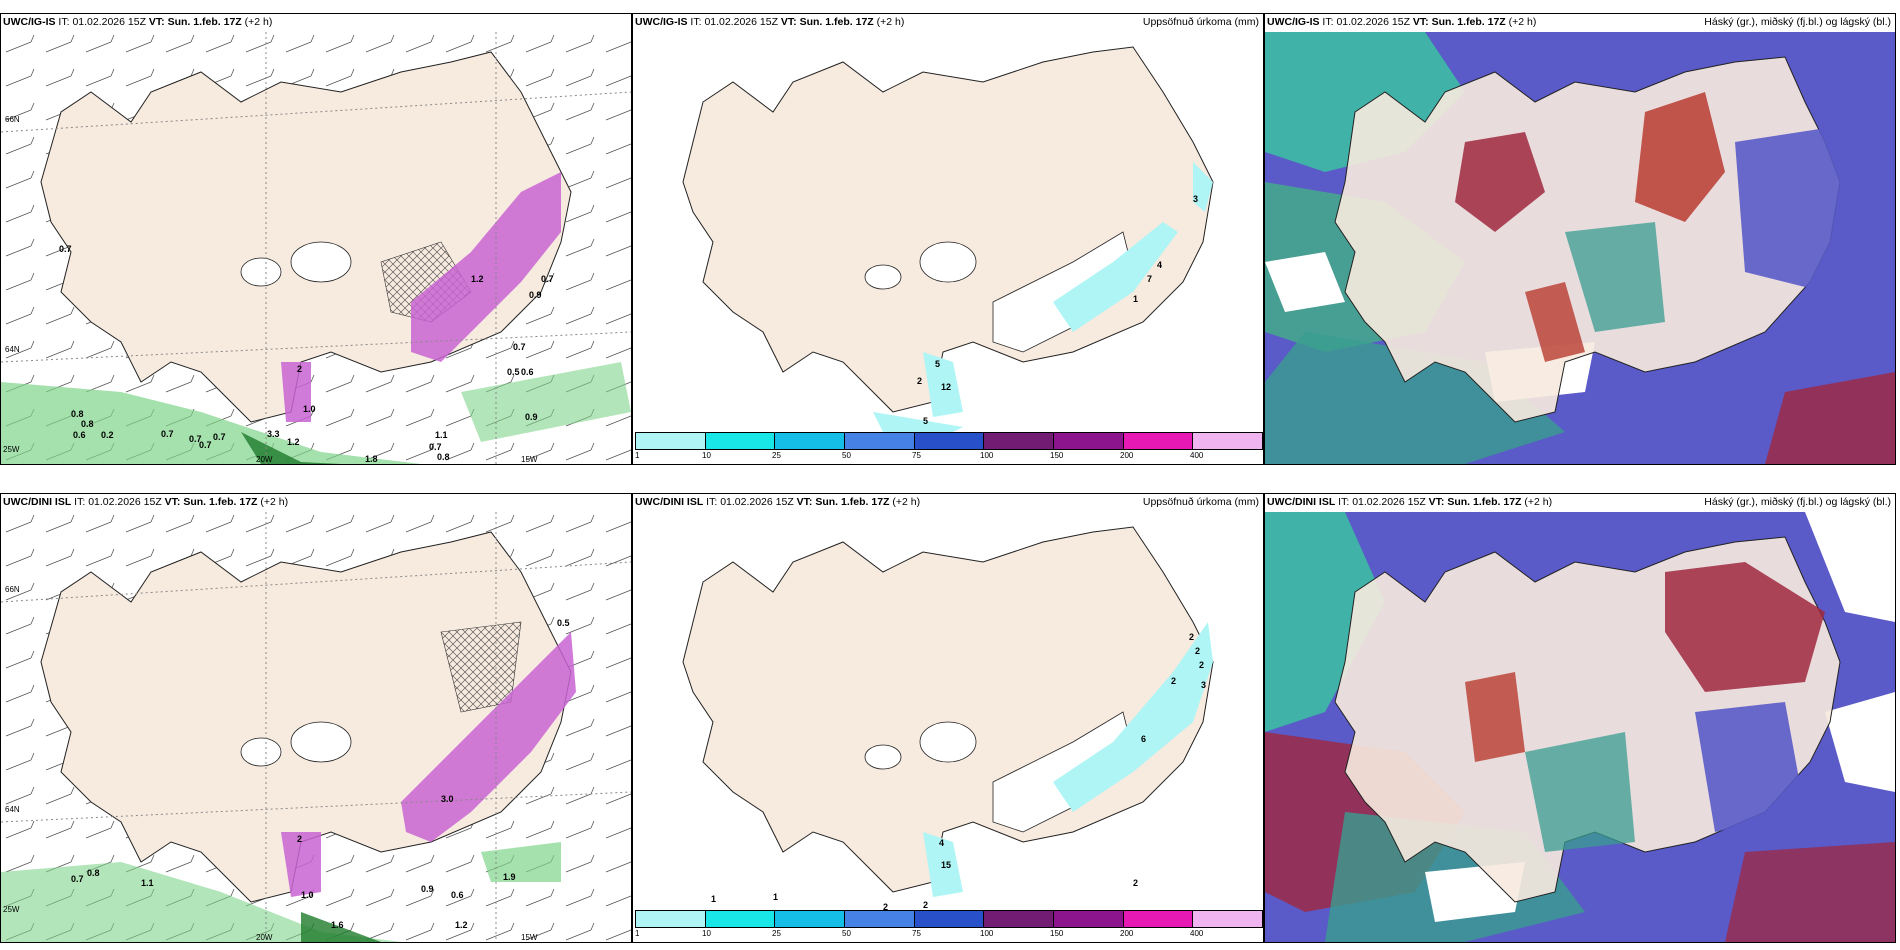 The height and width of the screenshot is (950, 1900). What do you see at coordinates (211, 423) in the screenshot?
I see `wind-green-area` at bounding box center [211, 423].